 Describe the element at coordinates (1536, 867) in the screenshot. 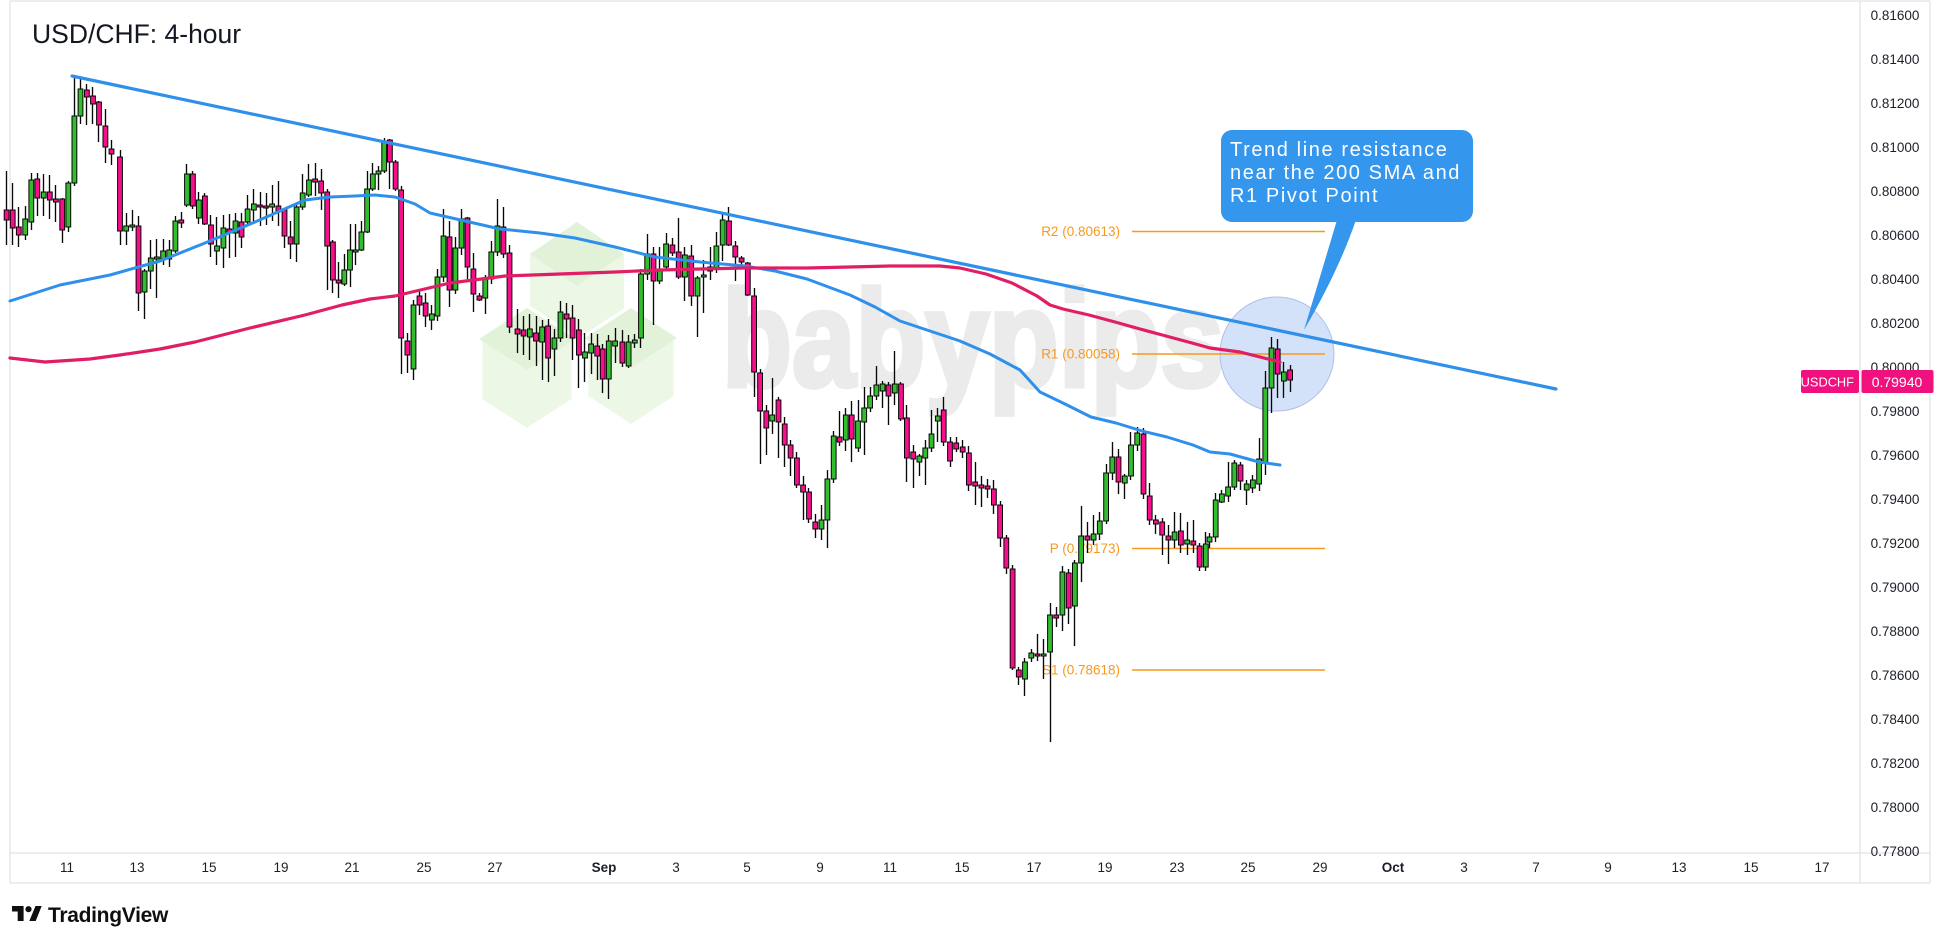

I see `svg-text: 7` at that location.